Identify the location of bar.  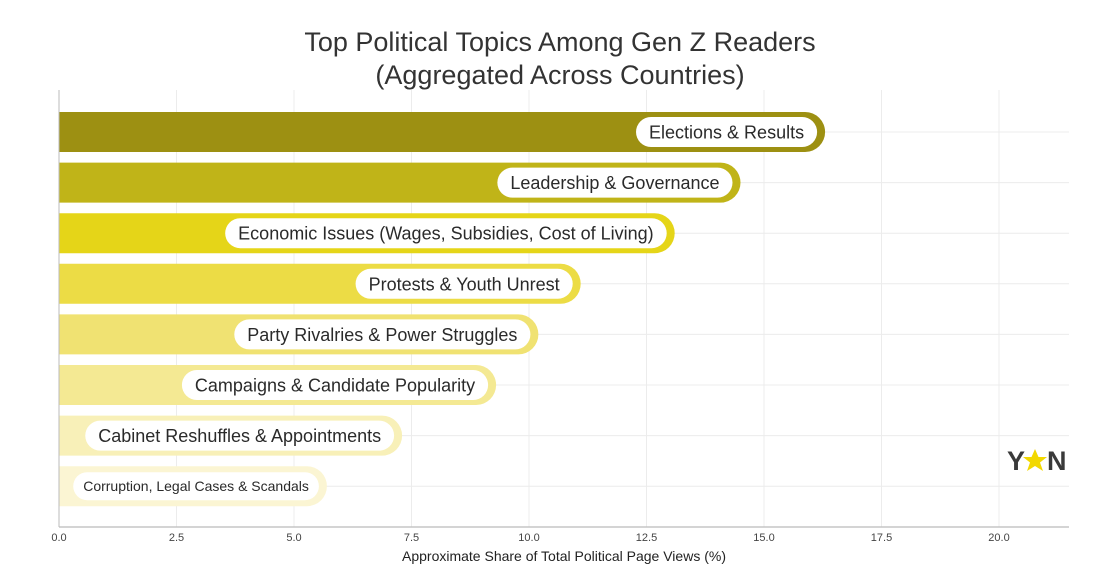
(442, 132).